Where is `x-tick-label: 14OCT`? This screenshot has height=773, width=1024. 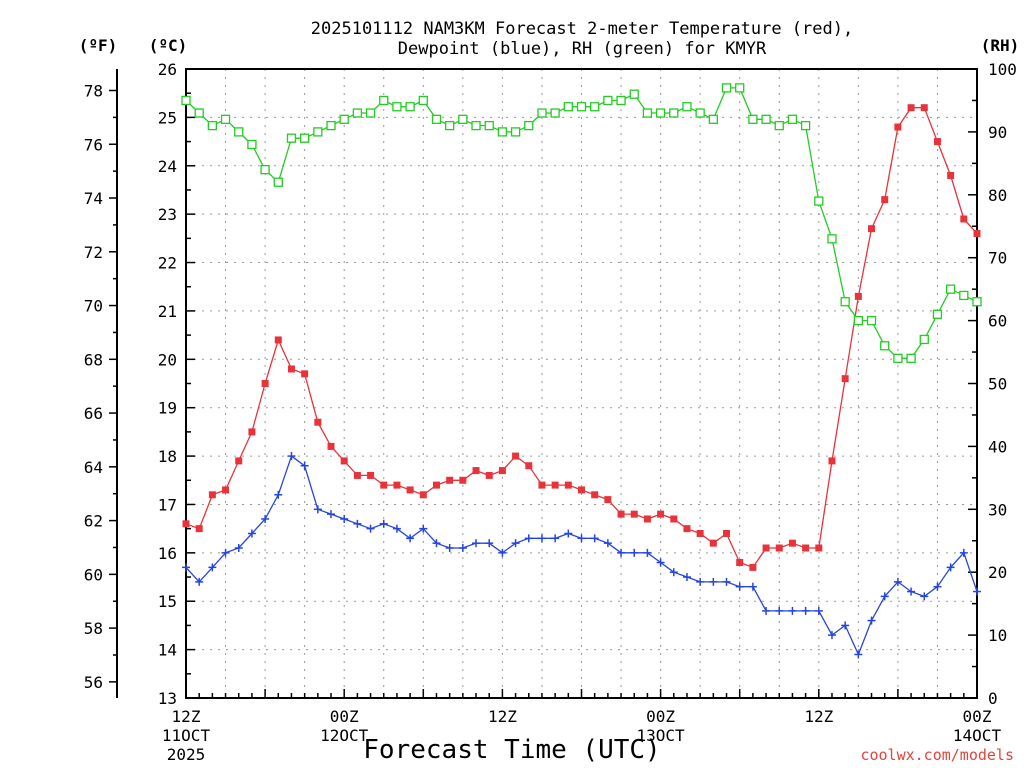 x-tick-label: 14OCT is located at coordinates (977, 735).